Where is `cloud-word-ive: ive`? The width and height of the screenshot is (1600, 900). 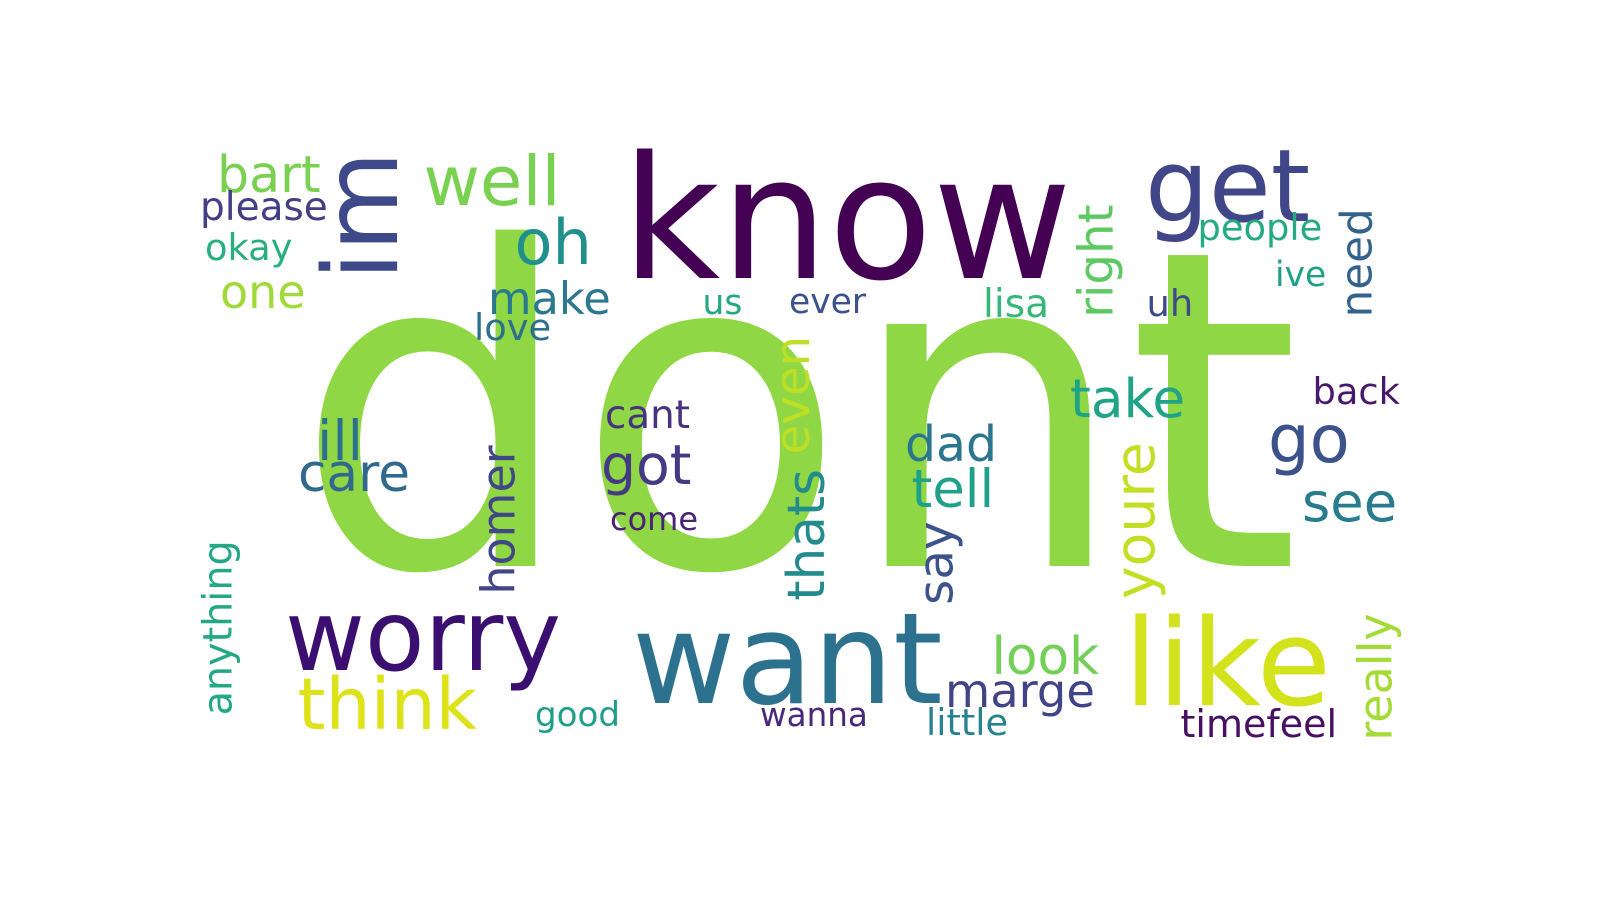 cloud-word-ive: ive is located at coordinates (1301, 274).